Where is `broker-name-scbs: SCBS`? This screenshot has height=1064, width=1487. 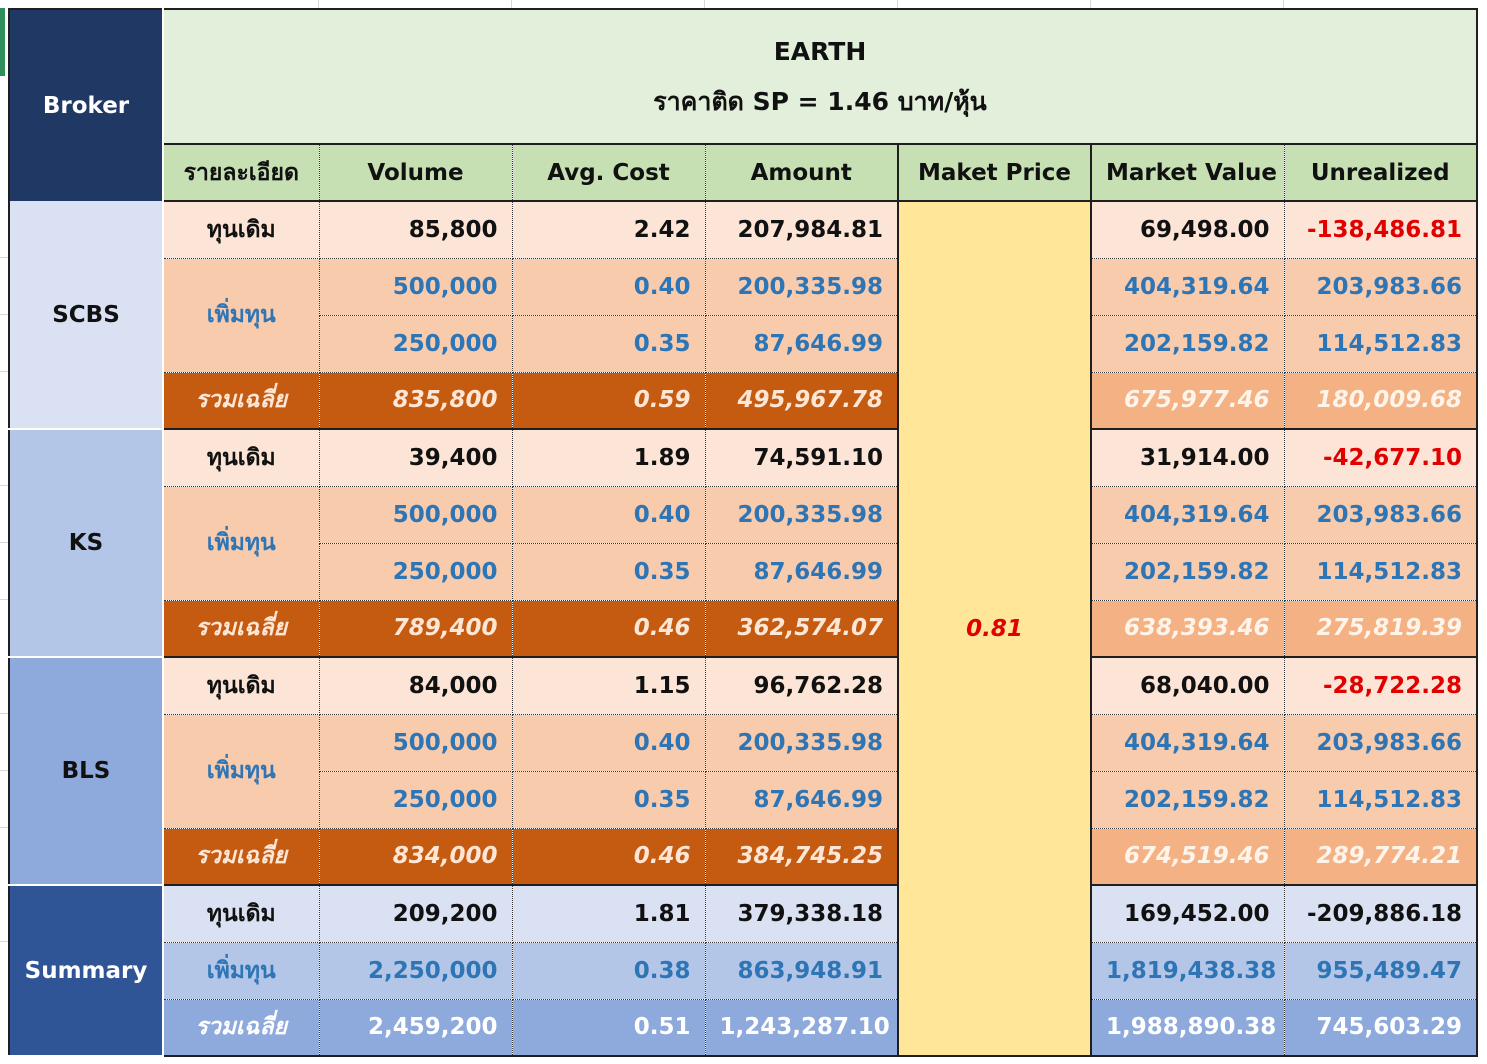 broker-name-scbs: SCBS is located at coordinates (86, 315).